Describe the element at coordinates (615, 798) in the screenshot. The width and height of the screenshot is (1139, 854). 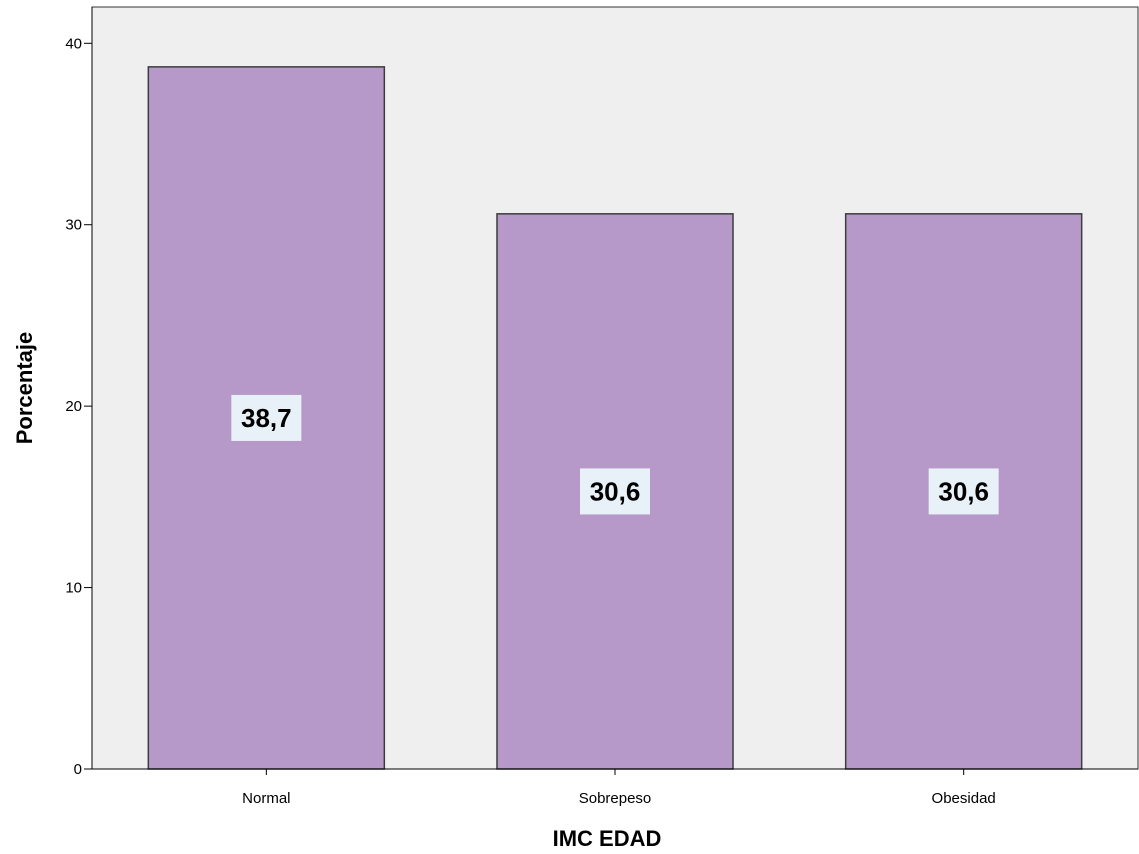
I see `x-tick-label-sobrepeso: Sobrepeso` at that location.